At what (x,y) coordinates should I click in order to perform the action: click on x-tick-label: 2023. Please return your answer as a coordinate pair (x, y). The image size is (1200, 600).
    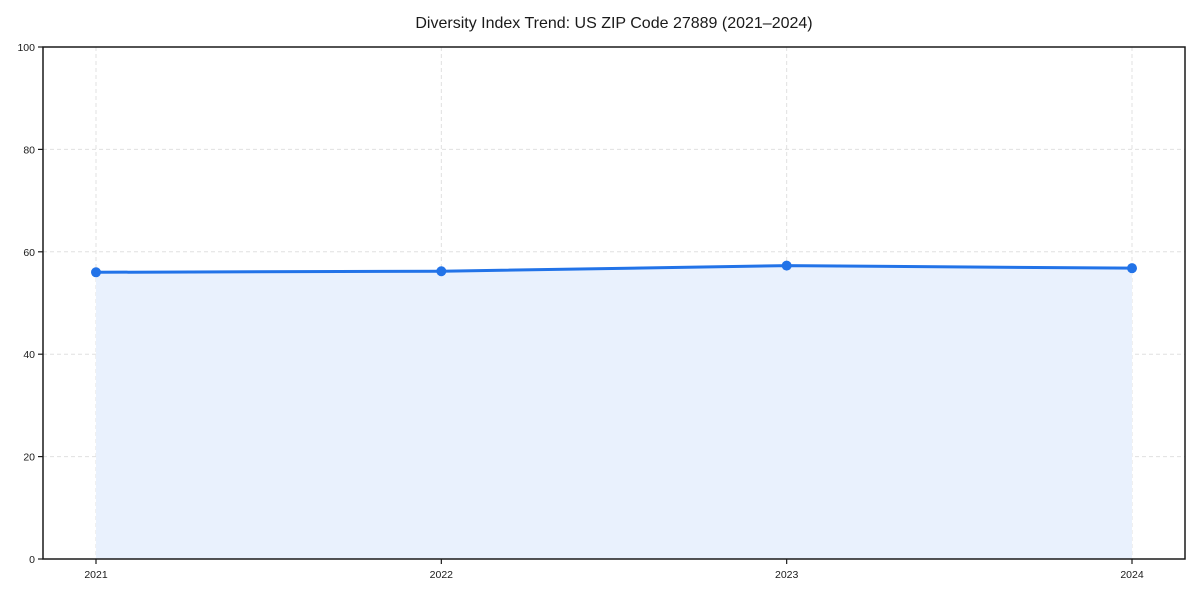
    Looking at the image, I should click on (787, 575).